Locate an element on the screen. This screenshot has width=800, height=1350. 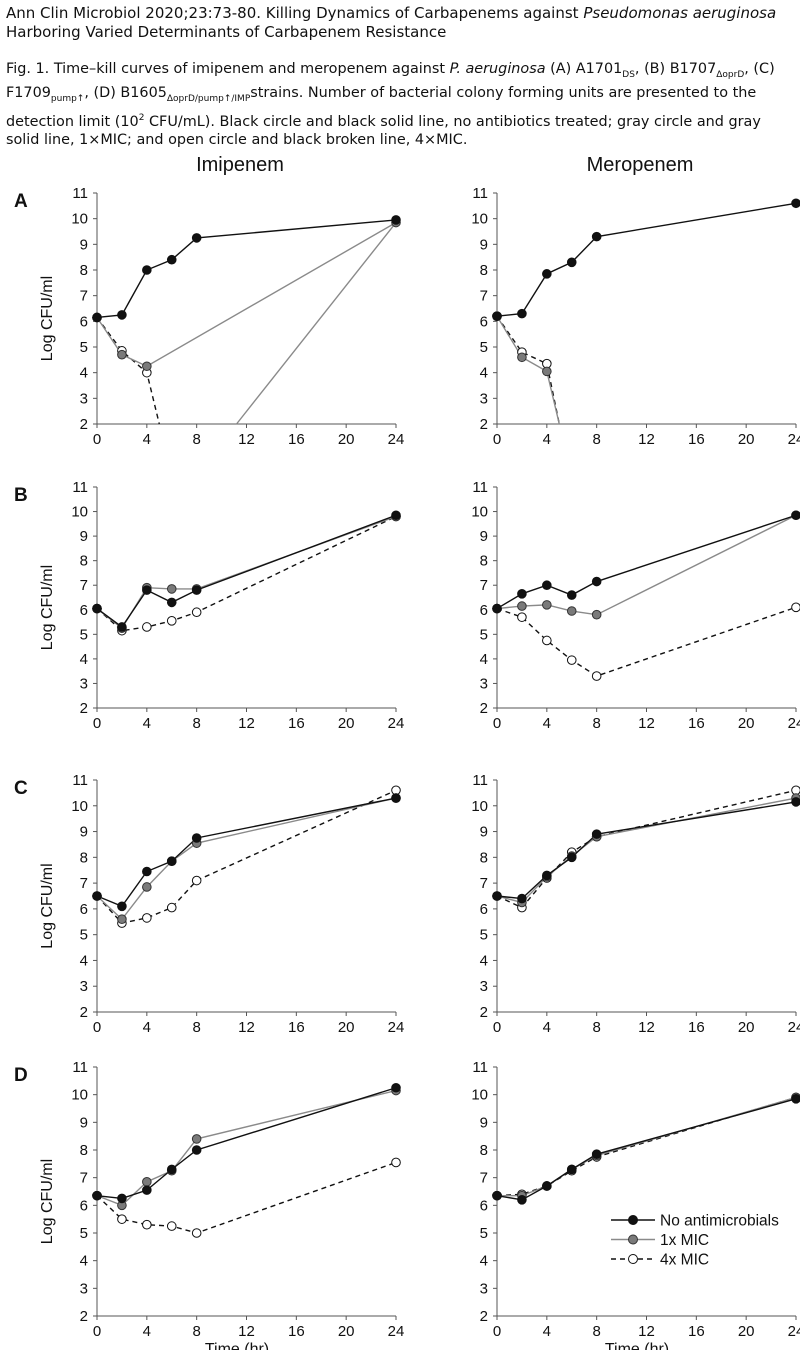
y-tick-label: 5 is located at coordinates (484, 347).